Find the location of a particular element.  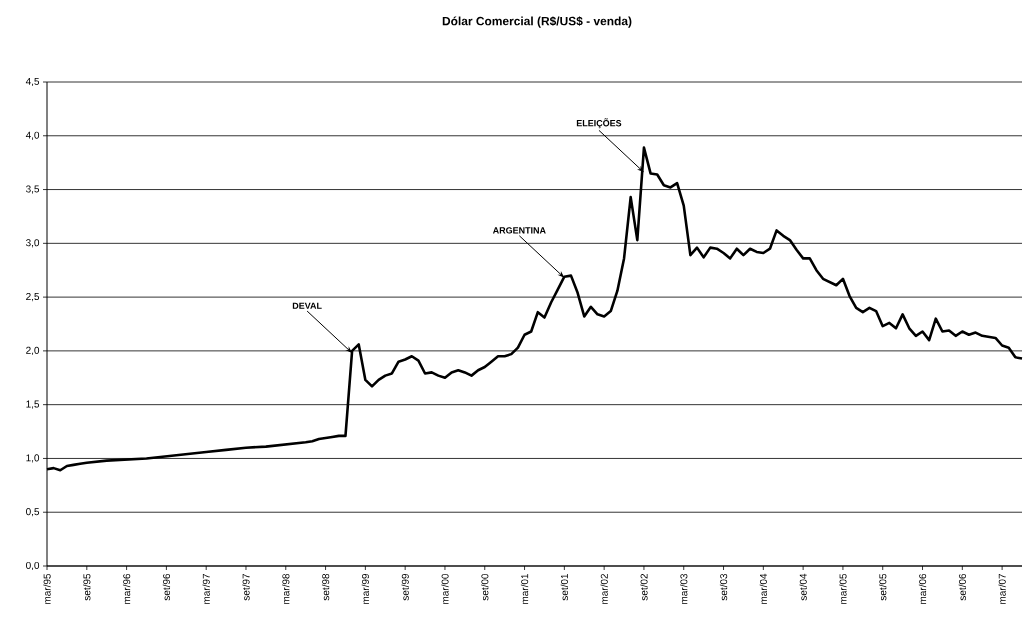

y-tick-label: 4,0 is located at coordinates (32, 135).